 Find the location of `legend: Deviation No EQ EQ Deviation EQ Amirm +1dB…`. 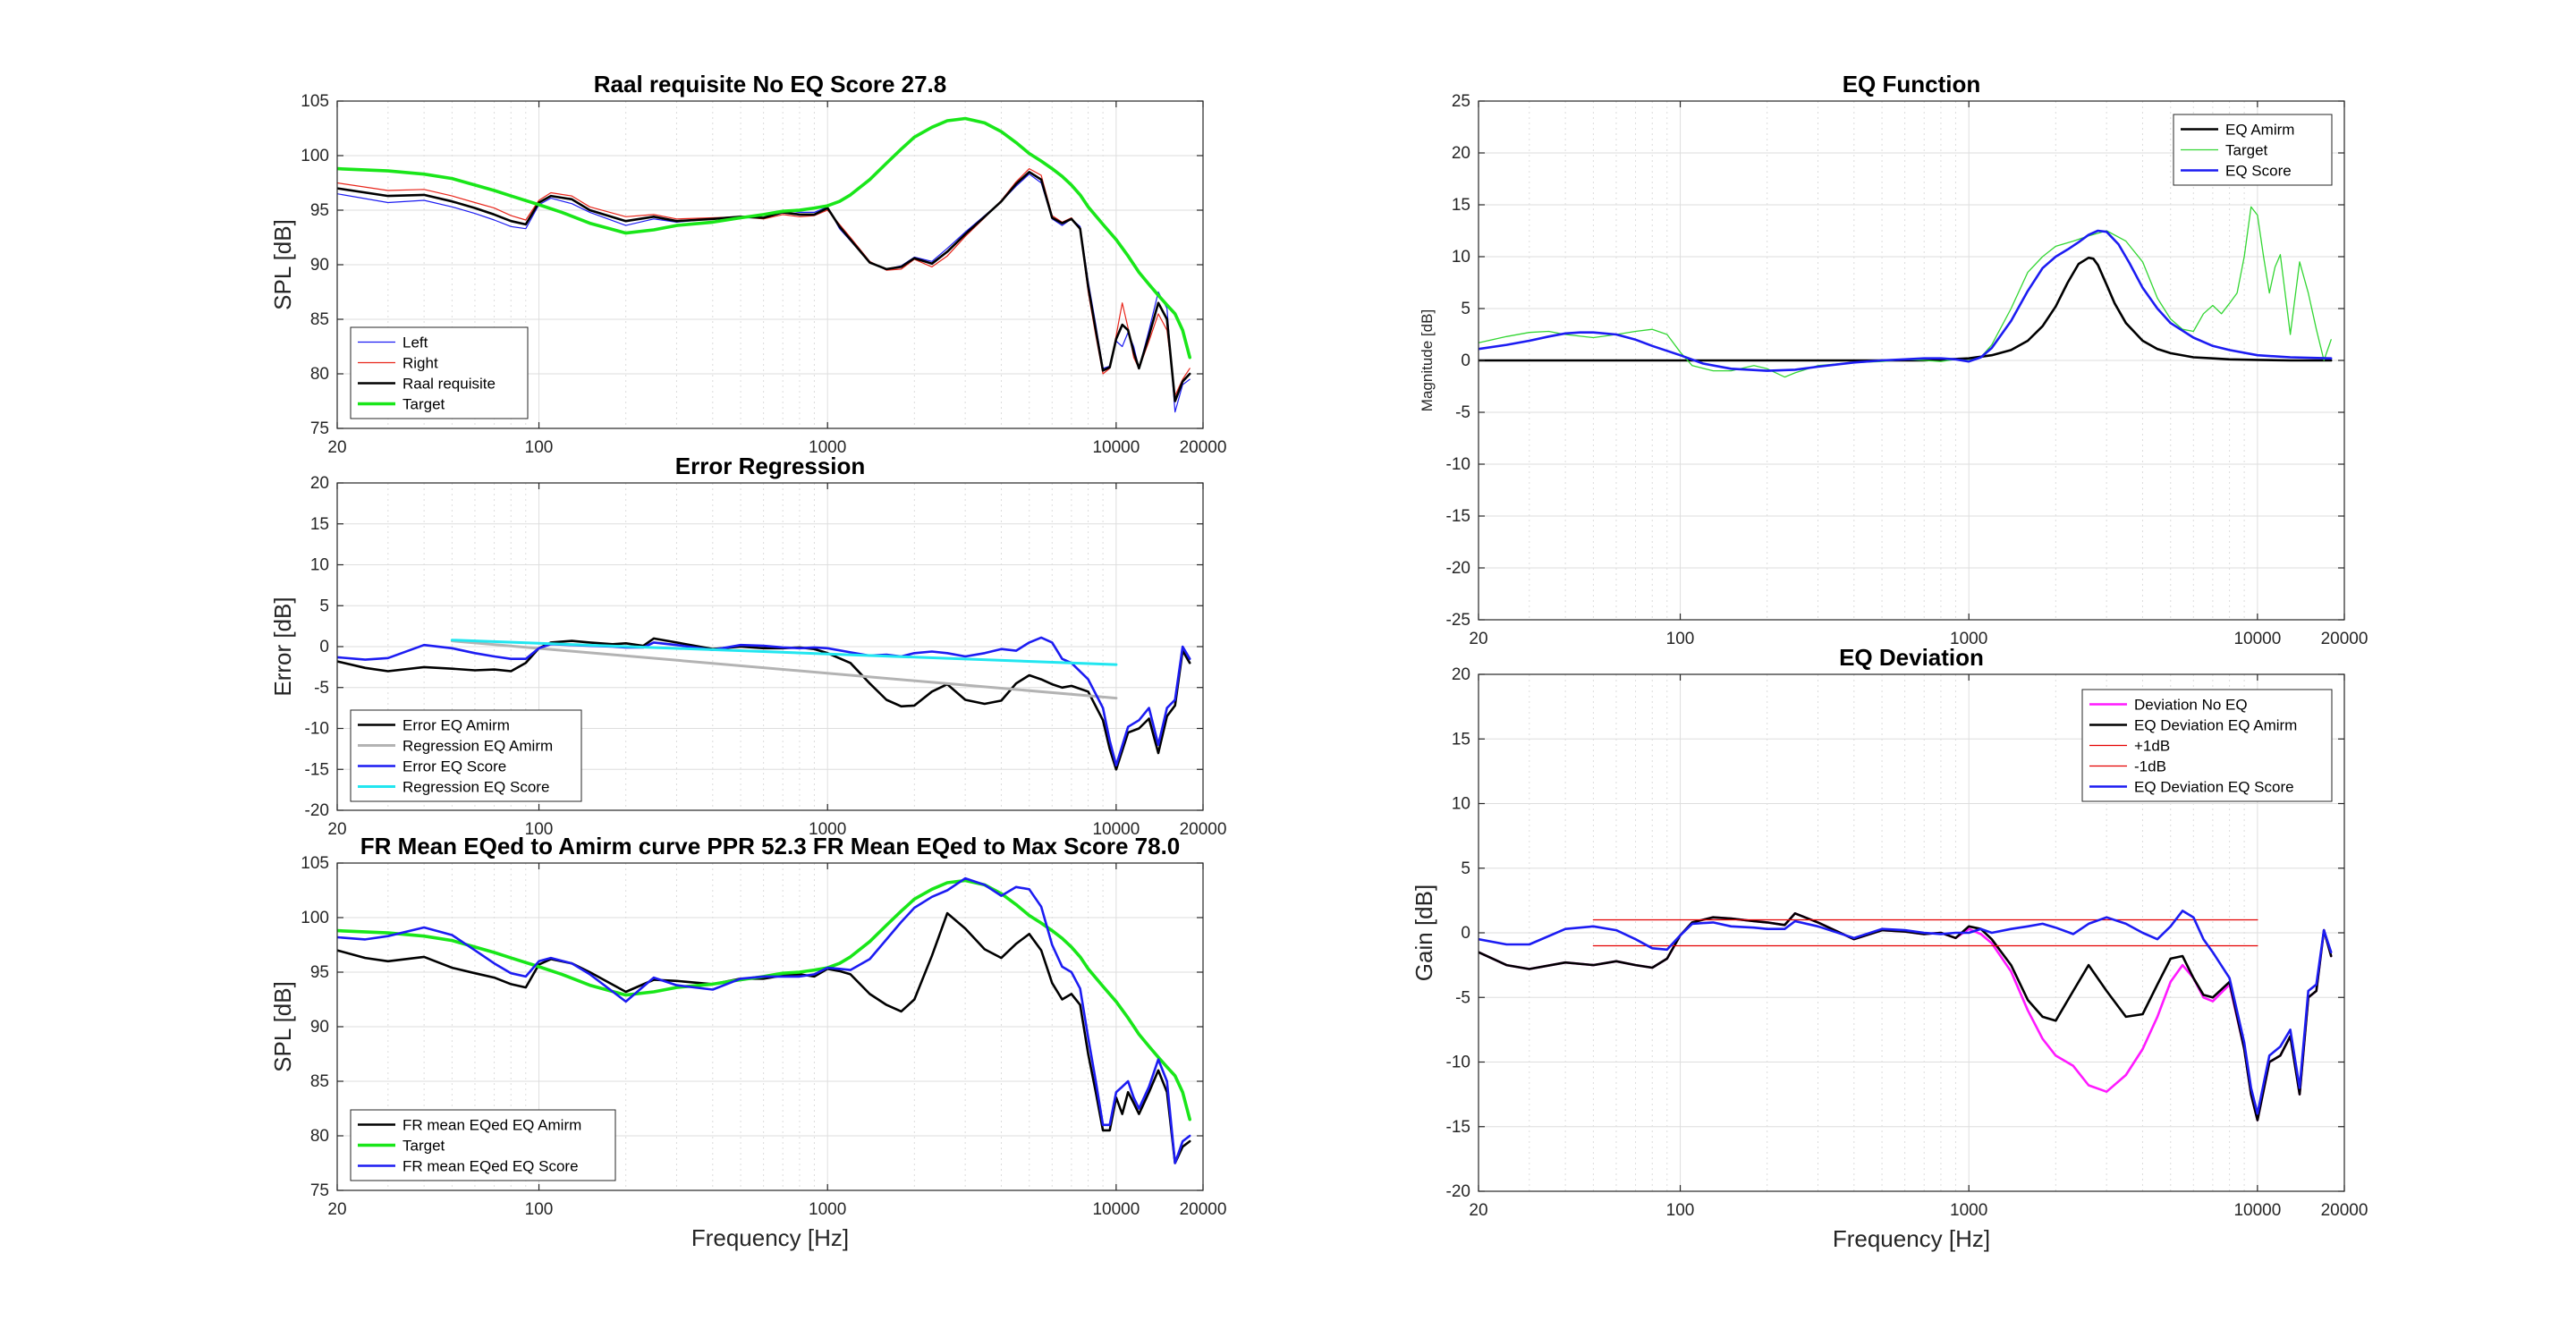

legend: Deviation No EQ EQ Deviation EQ Amirm +1dB… is located at coordinates (2207, 745).